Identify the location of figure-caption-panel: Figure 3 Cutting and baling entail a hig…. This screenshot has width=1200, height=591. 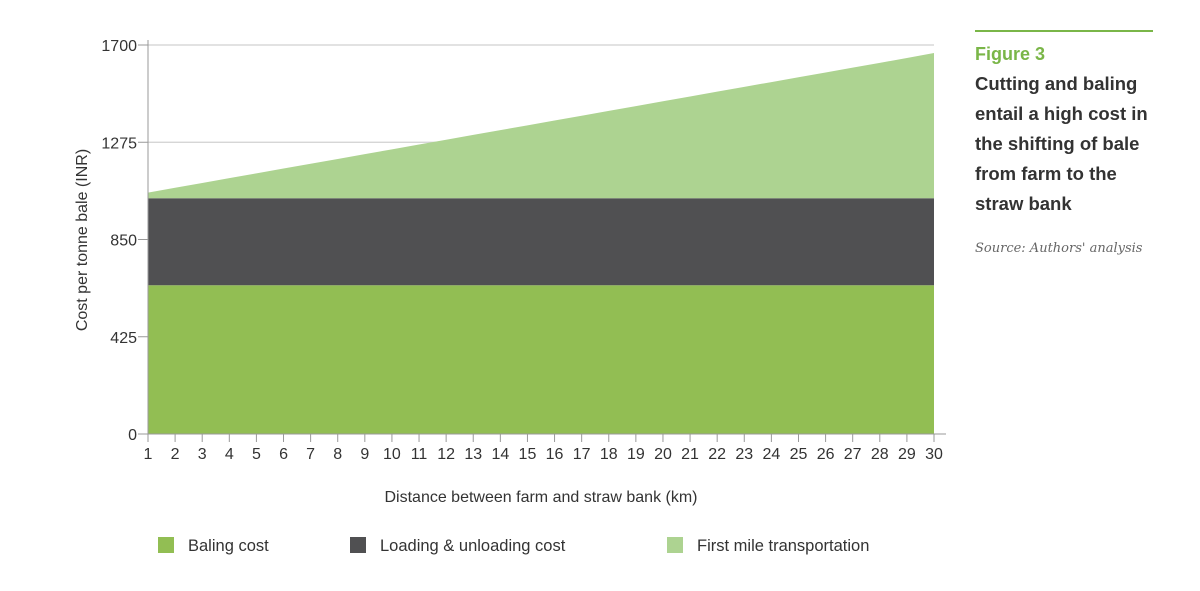
(1065, 144).